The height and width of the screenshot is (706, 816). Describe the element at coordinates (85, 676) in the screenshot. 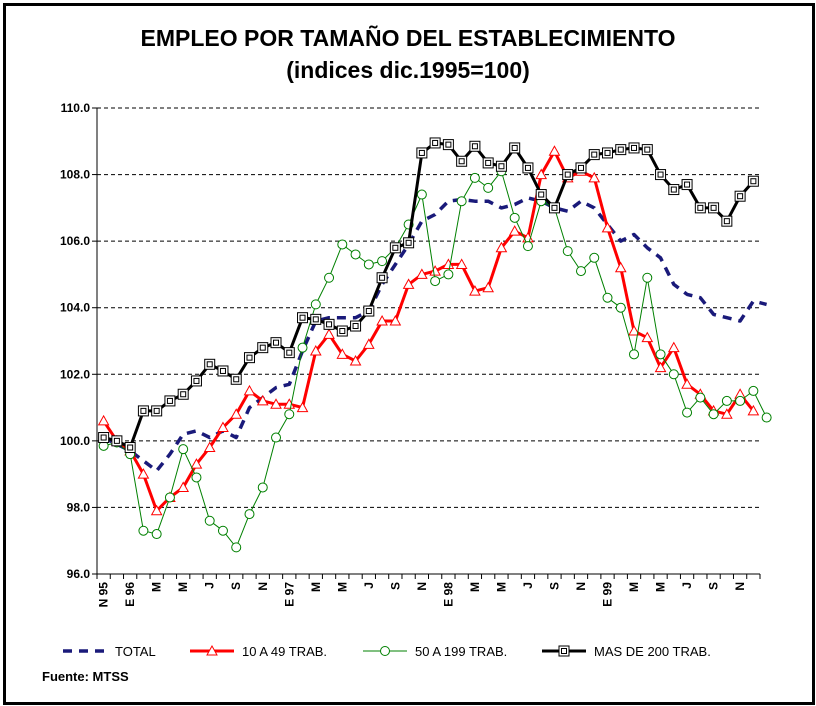

I see `source-note: Fuente: MTSS` at that location.